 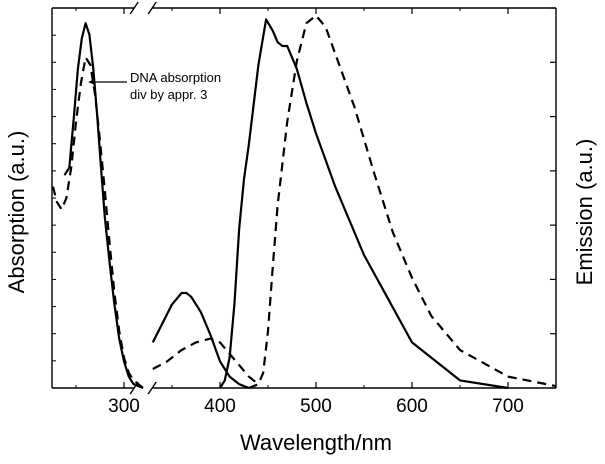 What do you see at coordinates (168, 94) in the screenshot?
I see `annotation-line2: div by appr. 3` at bounding box center [168, 94].